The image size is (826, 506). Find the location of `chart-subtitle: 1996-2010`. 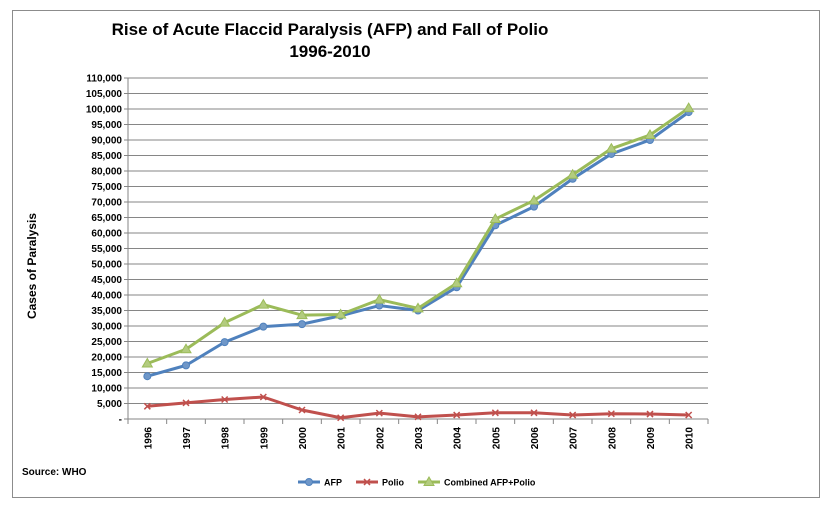

chart-subtitle: 1996-2010 is located at coordinates (329, 51).